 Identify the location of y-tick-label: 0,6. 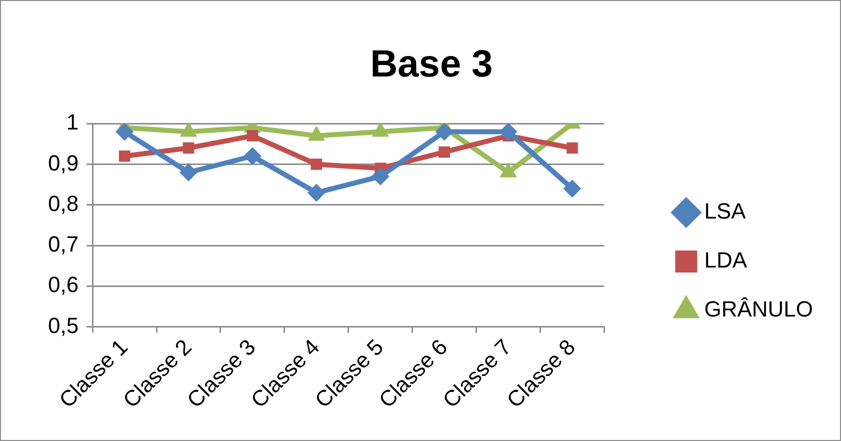
(63, 285).